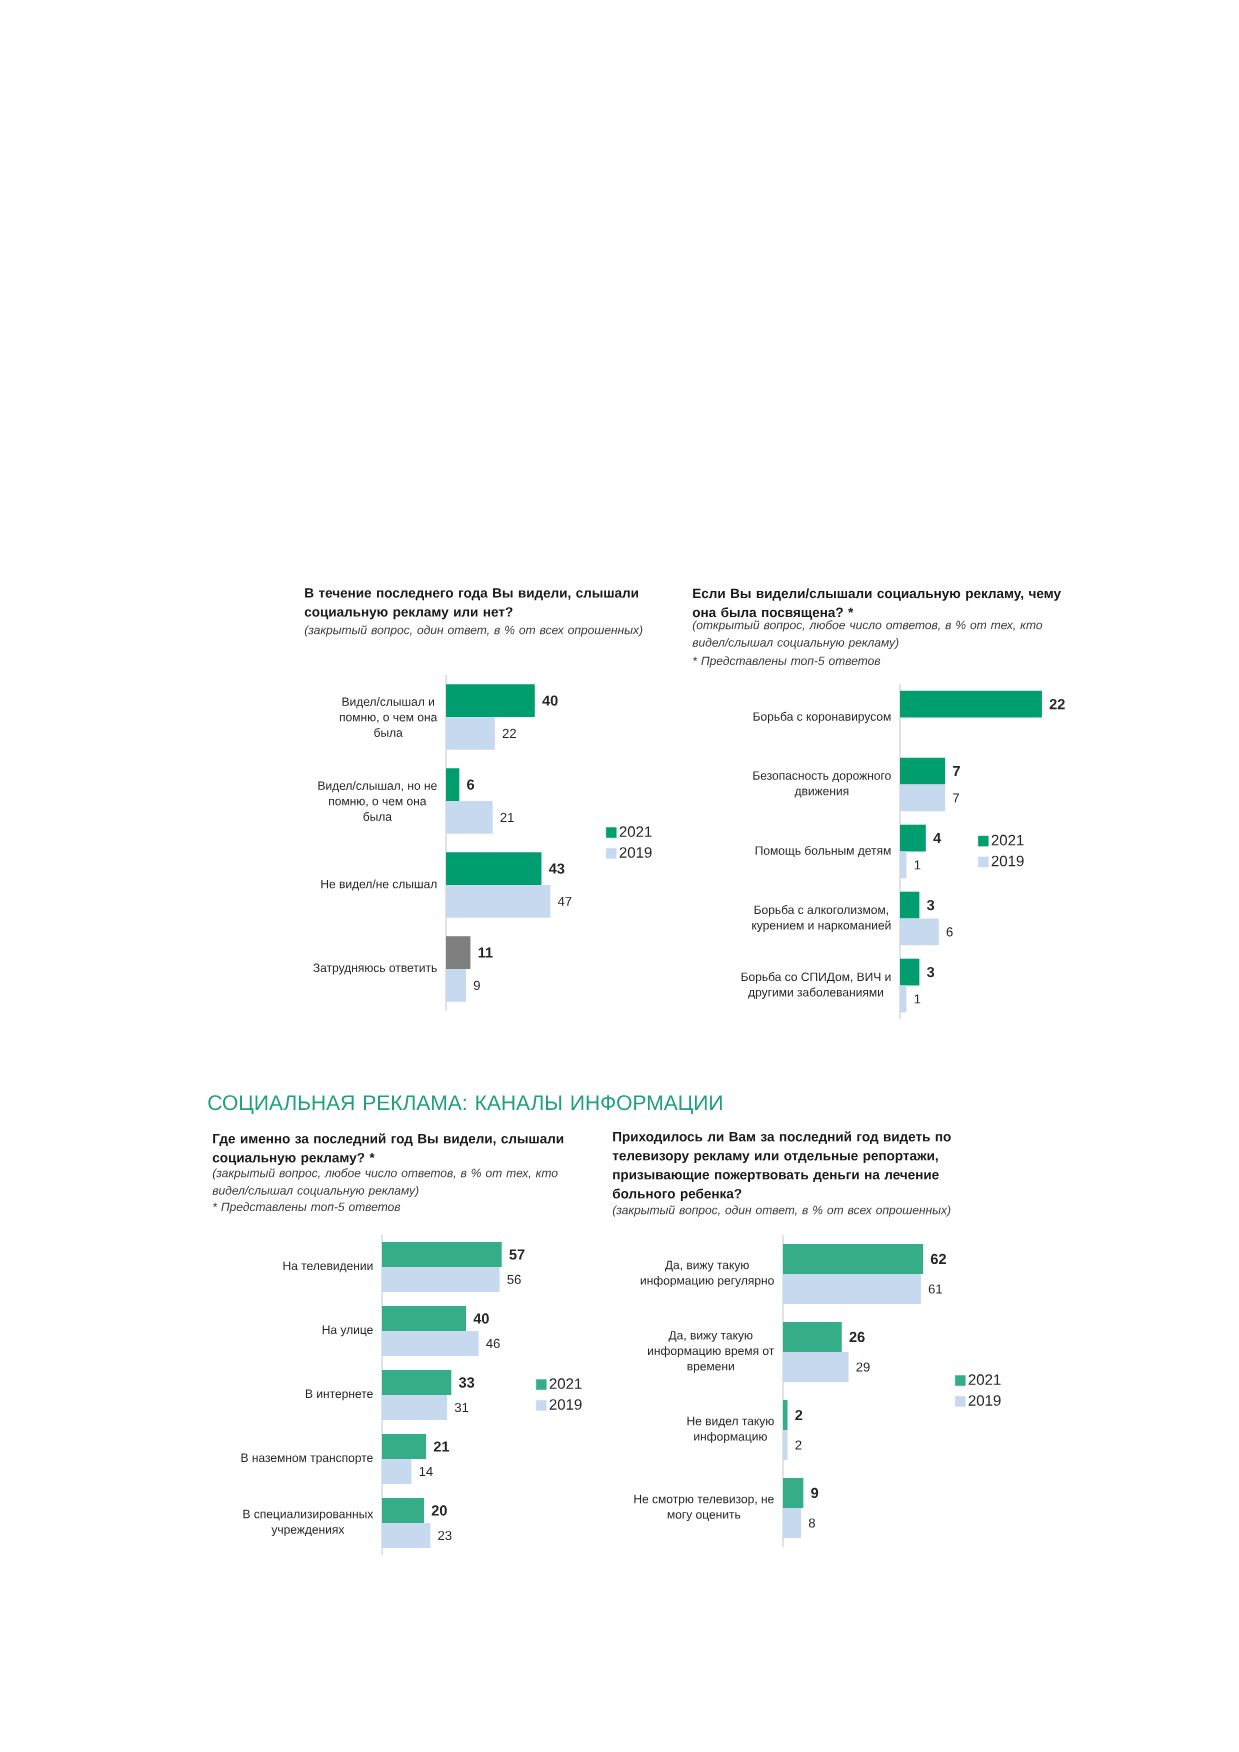 This screenshot has width=1239, height=1752. I want to click on data-label: 57, so click(517, 1254).